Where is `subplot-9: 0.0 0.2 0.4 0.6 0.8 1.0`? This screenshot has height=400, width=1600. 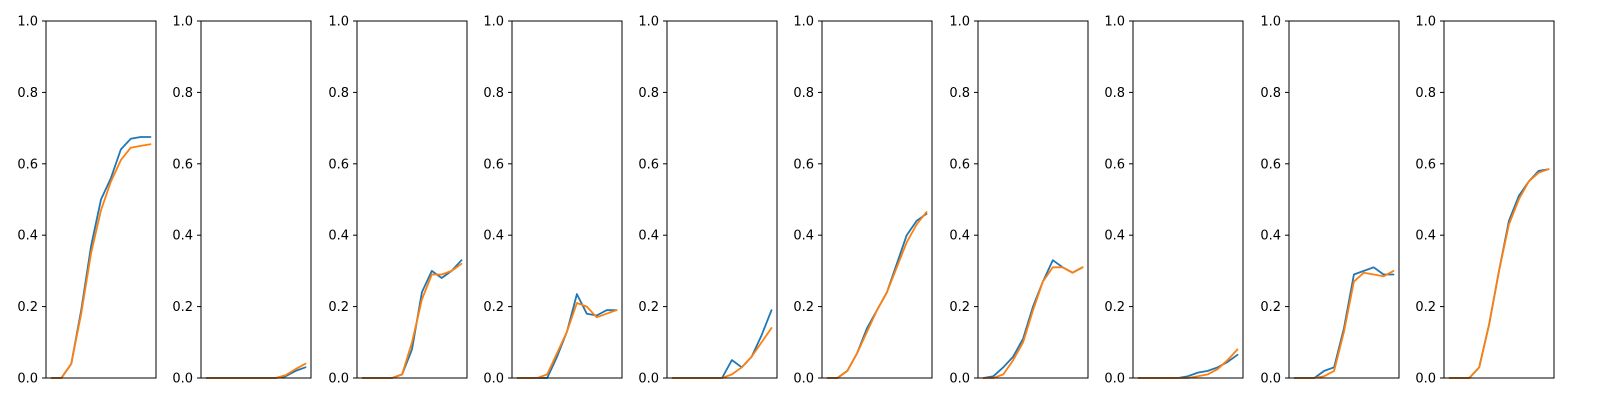 subplot-9: 0.0 0.2 0.4 0.6 0.8 1.0 is located at coordinates (1330, 201).